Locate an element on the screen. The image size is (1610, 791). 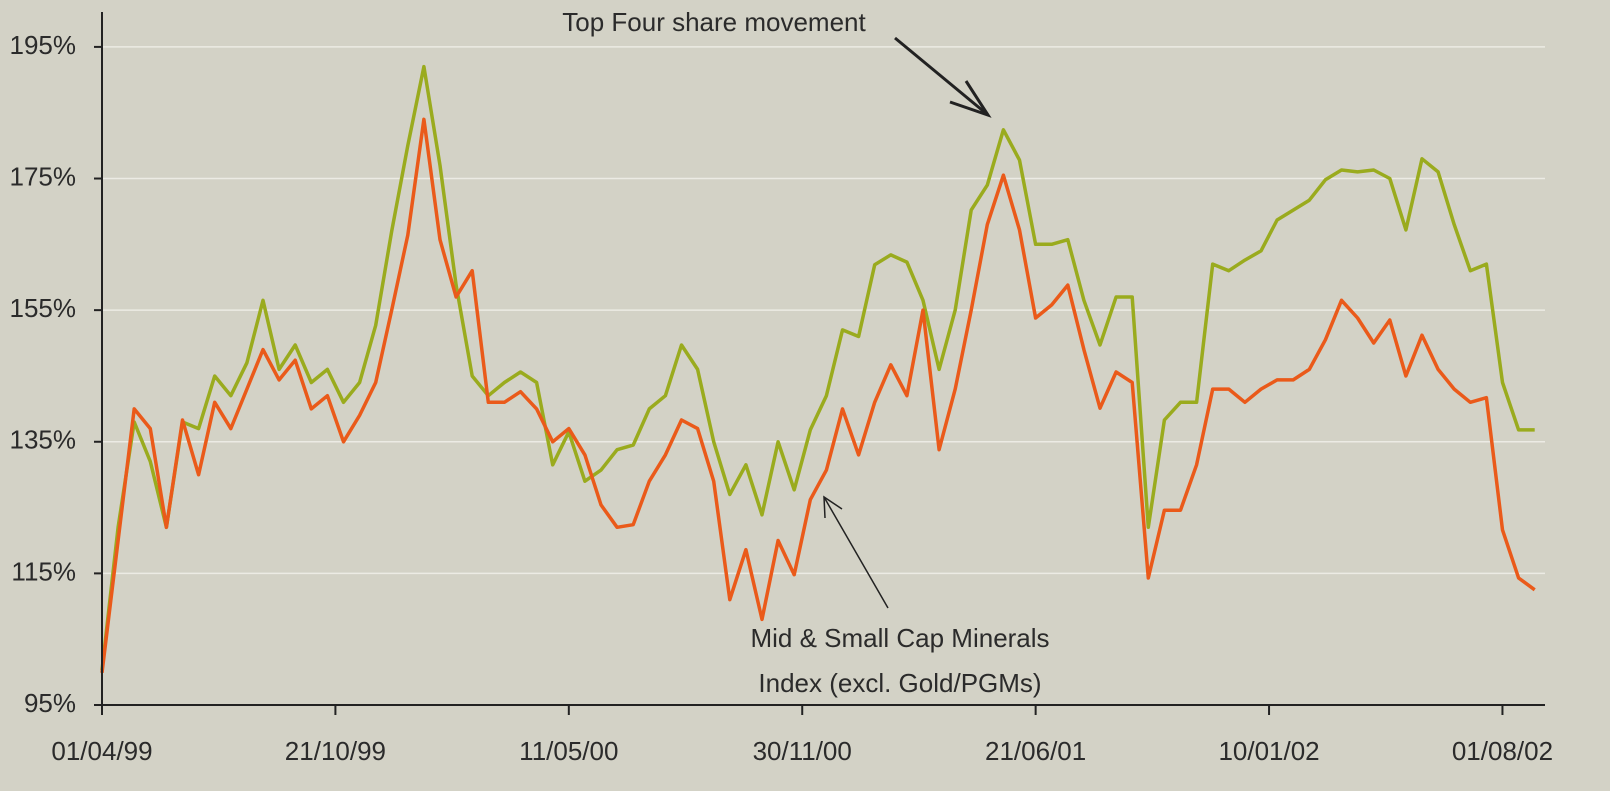
y-tick-label: 135% is located at coordinates (43, 440).